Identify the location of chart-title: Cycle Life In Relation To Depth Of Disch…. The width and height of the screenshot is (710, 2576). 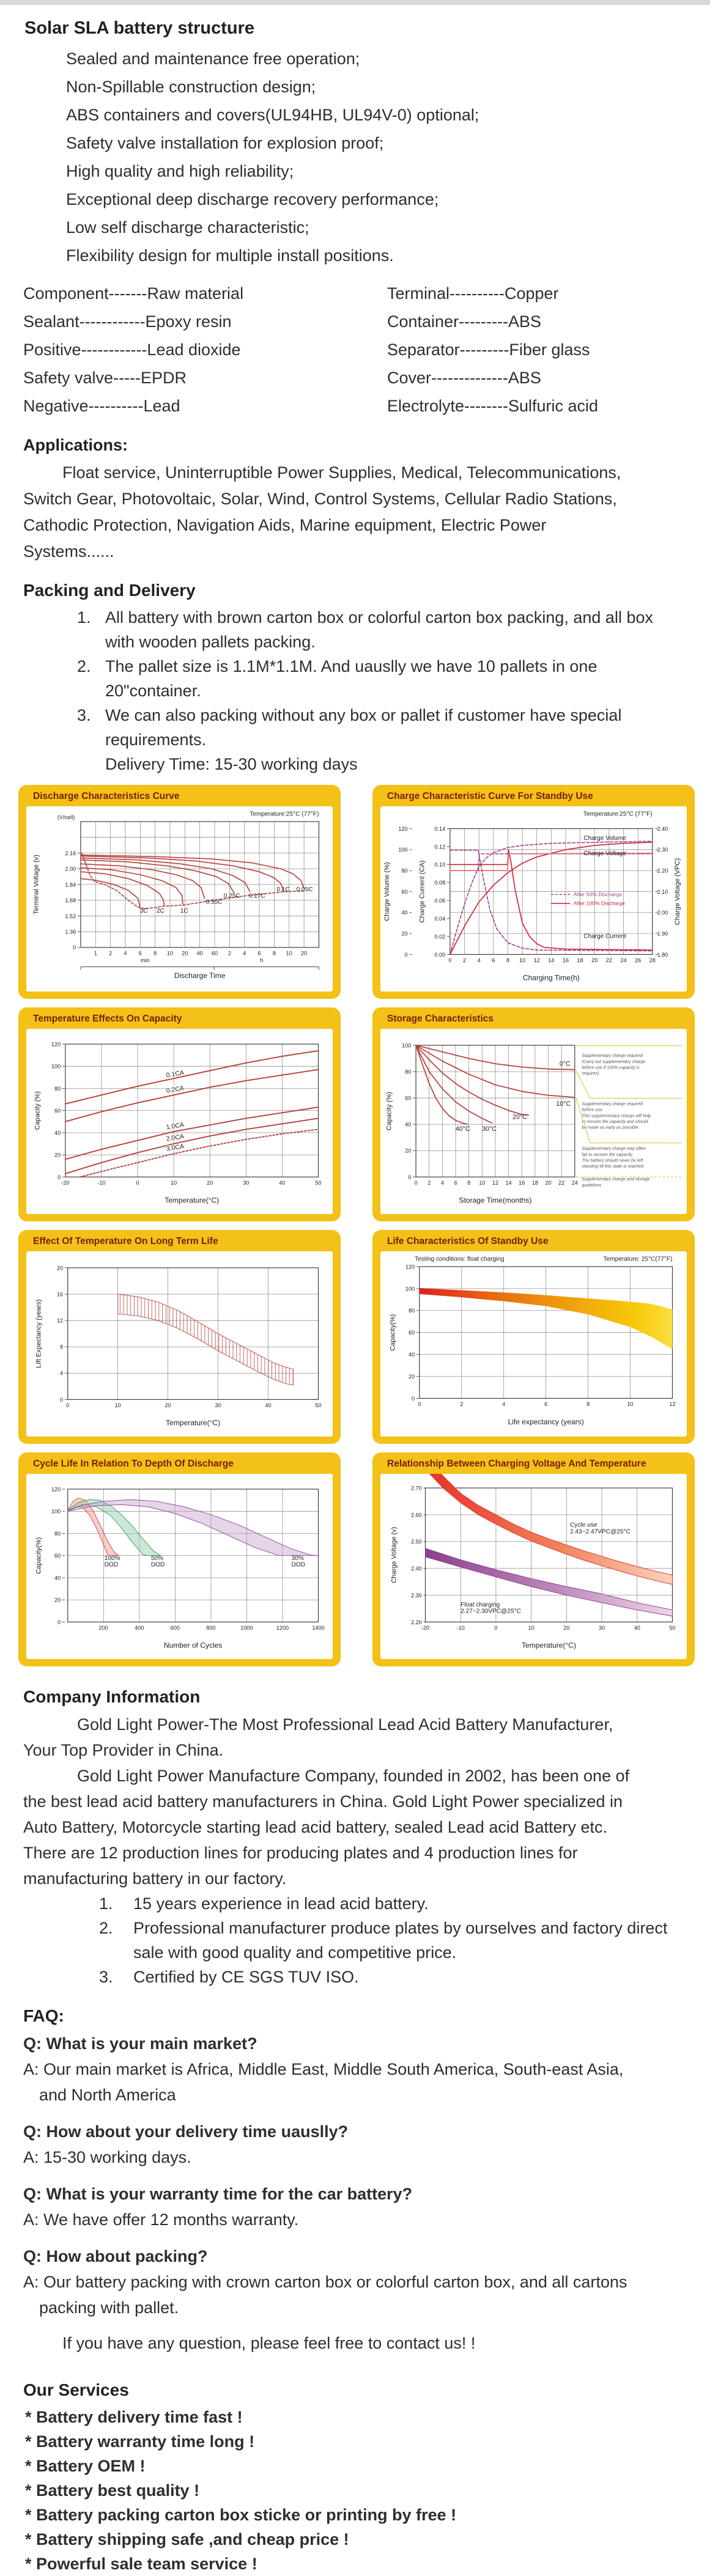
(133, 1464).